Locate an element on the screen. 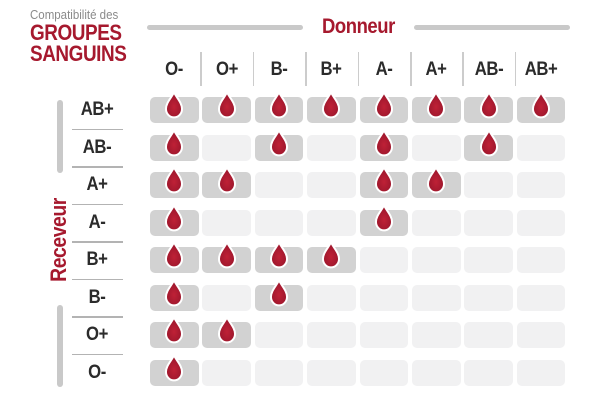  title-line1: GROUPES is located at coordinates (76, 32).